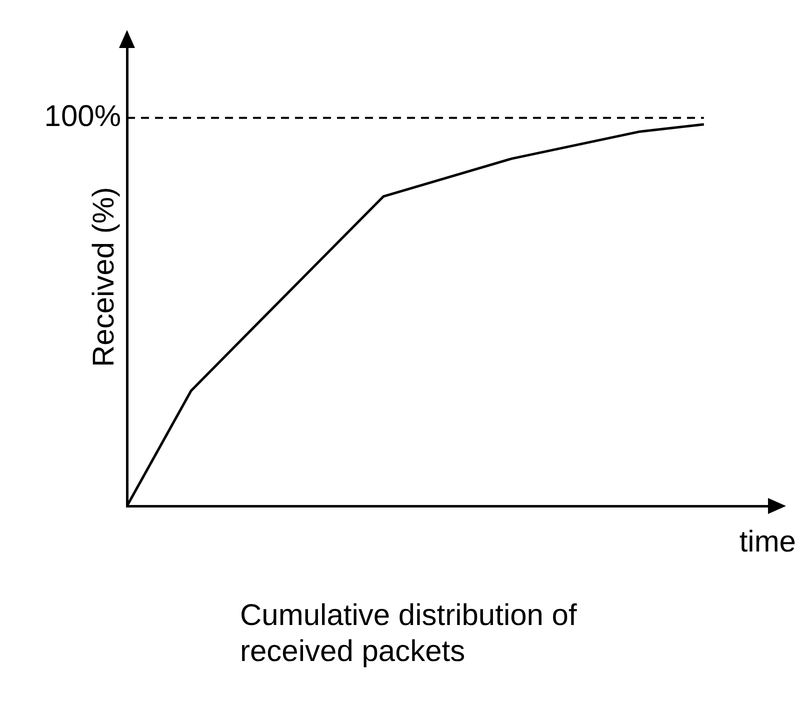 This screenshot has width=804, height=722. I want to click on text: Cumulative distribution of received packets, so click(409, 634).